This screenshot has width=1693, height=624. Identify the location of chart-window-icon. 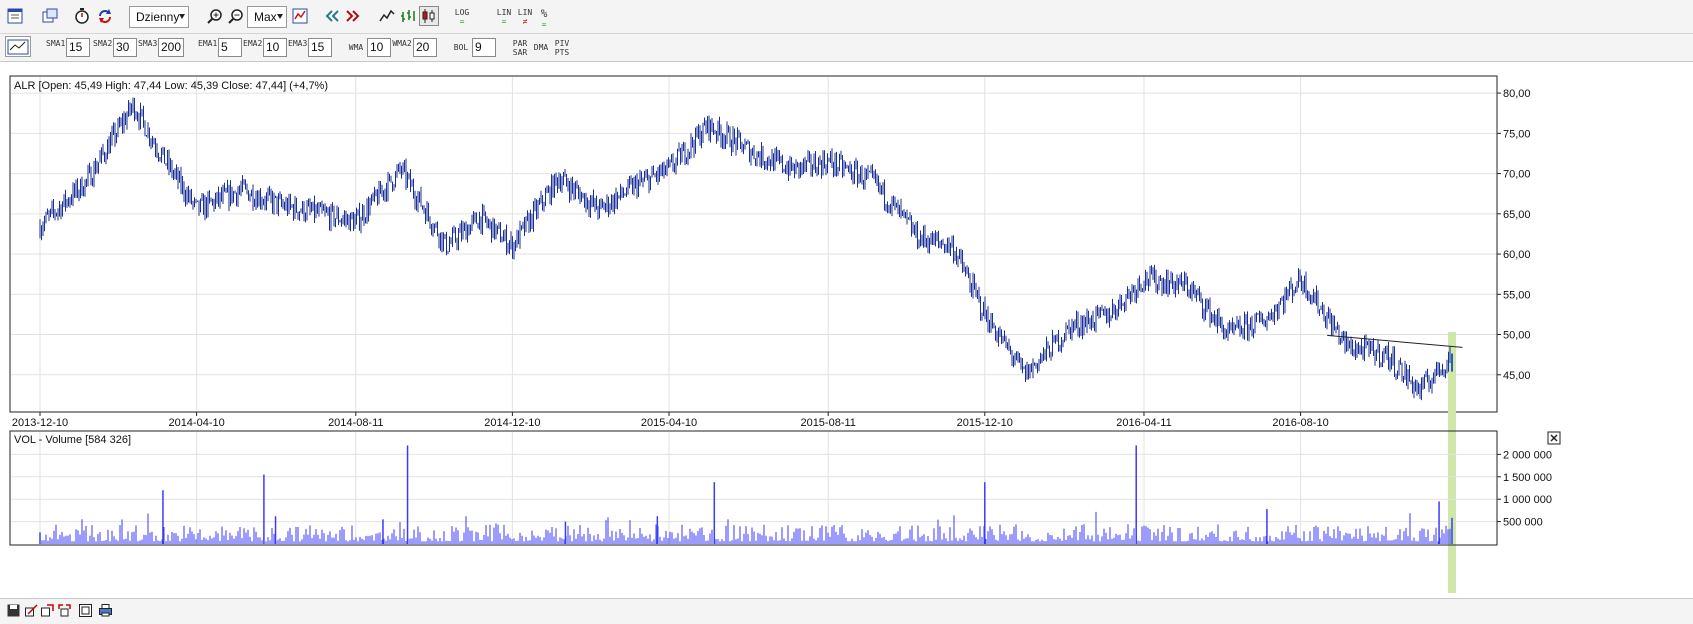
(15, 16).